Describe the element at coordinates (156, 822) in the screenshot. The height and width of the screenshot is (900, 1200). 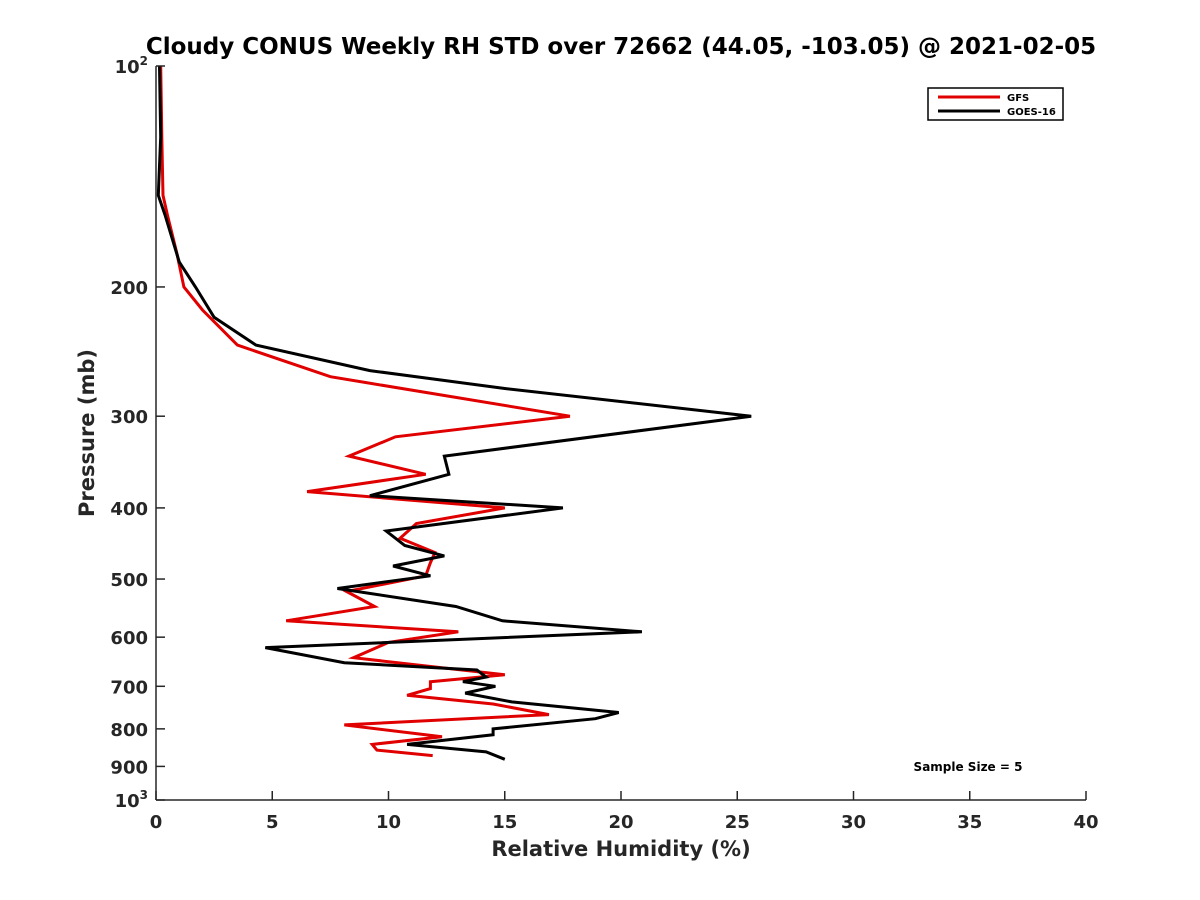
I see `x-tick-label: 0` at that location.